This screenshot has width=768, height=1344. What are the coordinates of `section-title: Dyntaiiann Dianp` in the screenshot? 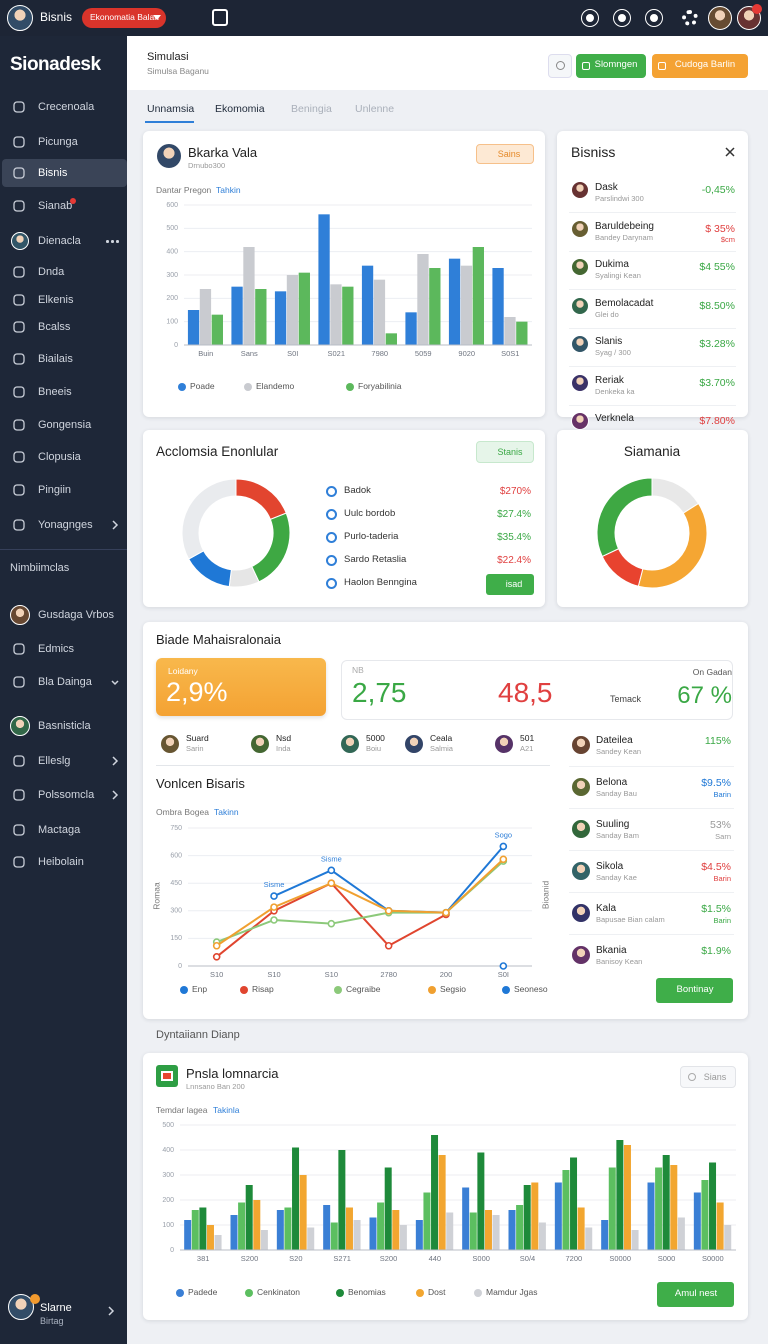 It's located at (198, 1035).